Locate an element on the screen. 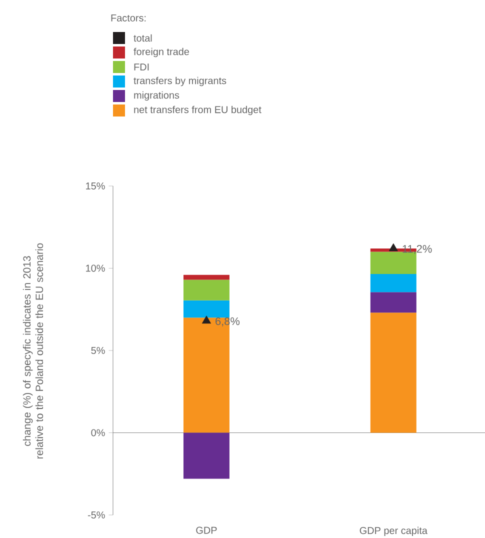 The image size is (485, 538). x-tick-label: GDP per capita is located at coordinates (394, 531).